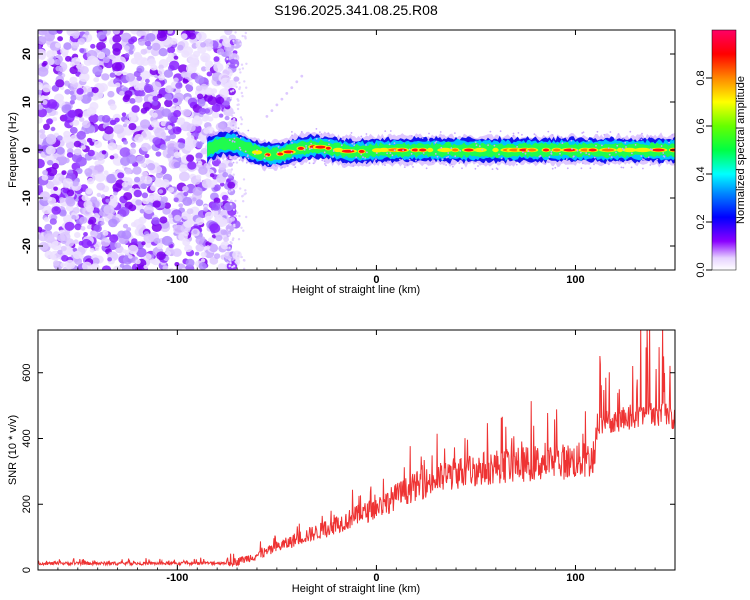 This screenshot has width=750, height=600. What do you see at coordinates (27, 198) in the screenshot?
I see `y-tick-label: -10` at bounding box center [27, 198].